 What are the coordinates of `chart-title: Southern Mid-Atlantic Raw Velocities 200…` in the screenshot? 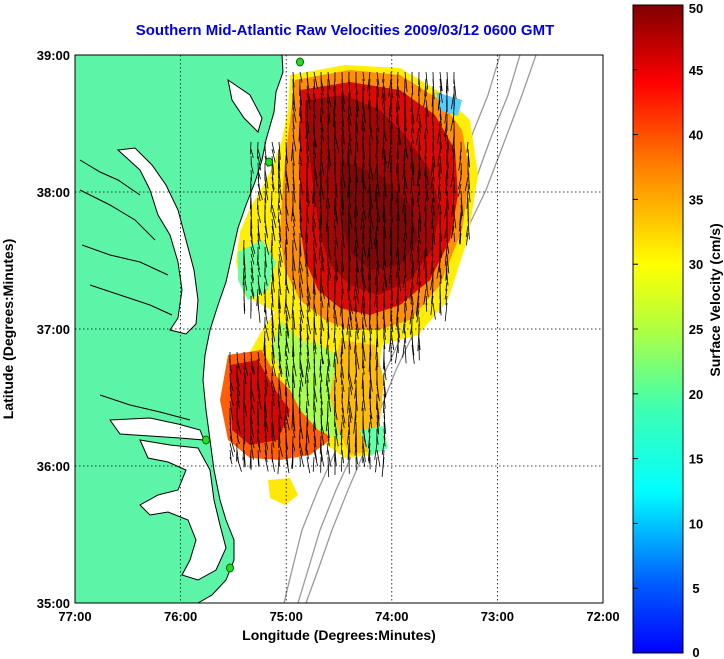 It's located at (345, 30).